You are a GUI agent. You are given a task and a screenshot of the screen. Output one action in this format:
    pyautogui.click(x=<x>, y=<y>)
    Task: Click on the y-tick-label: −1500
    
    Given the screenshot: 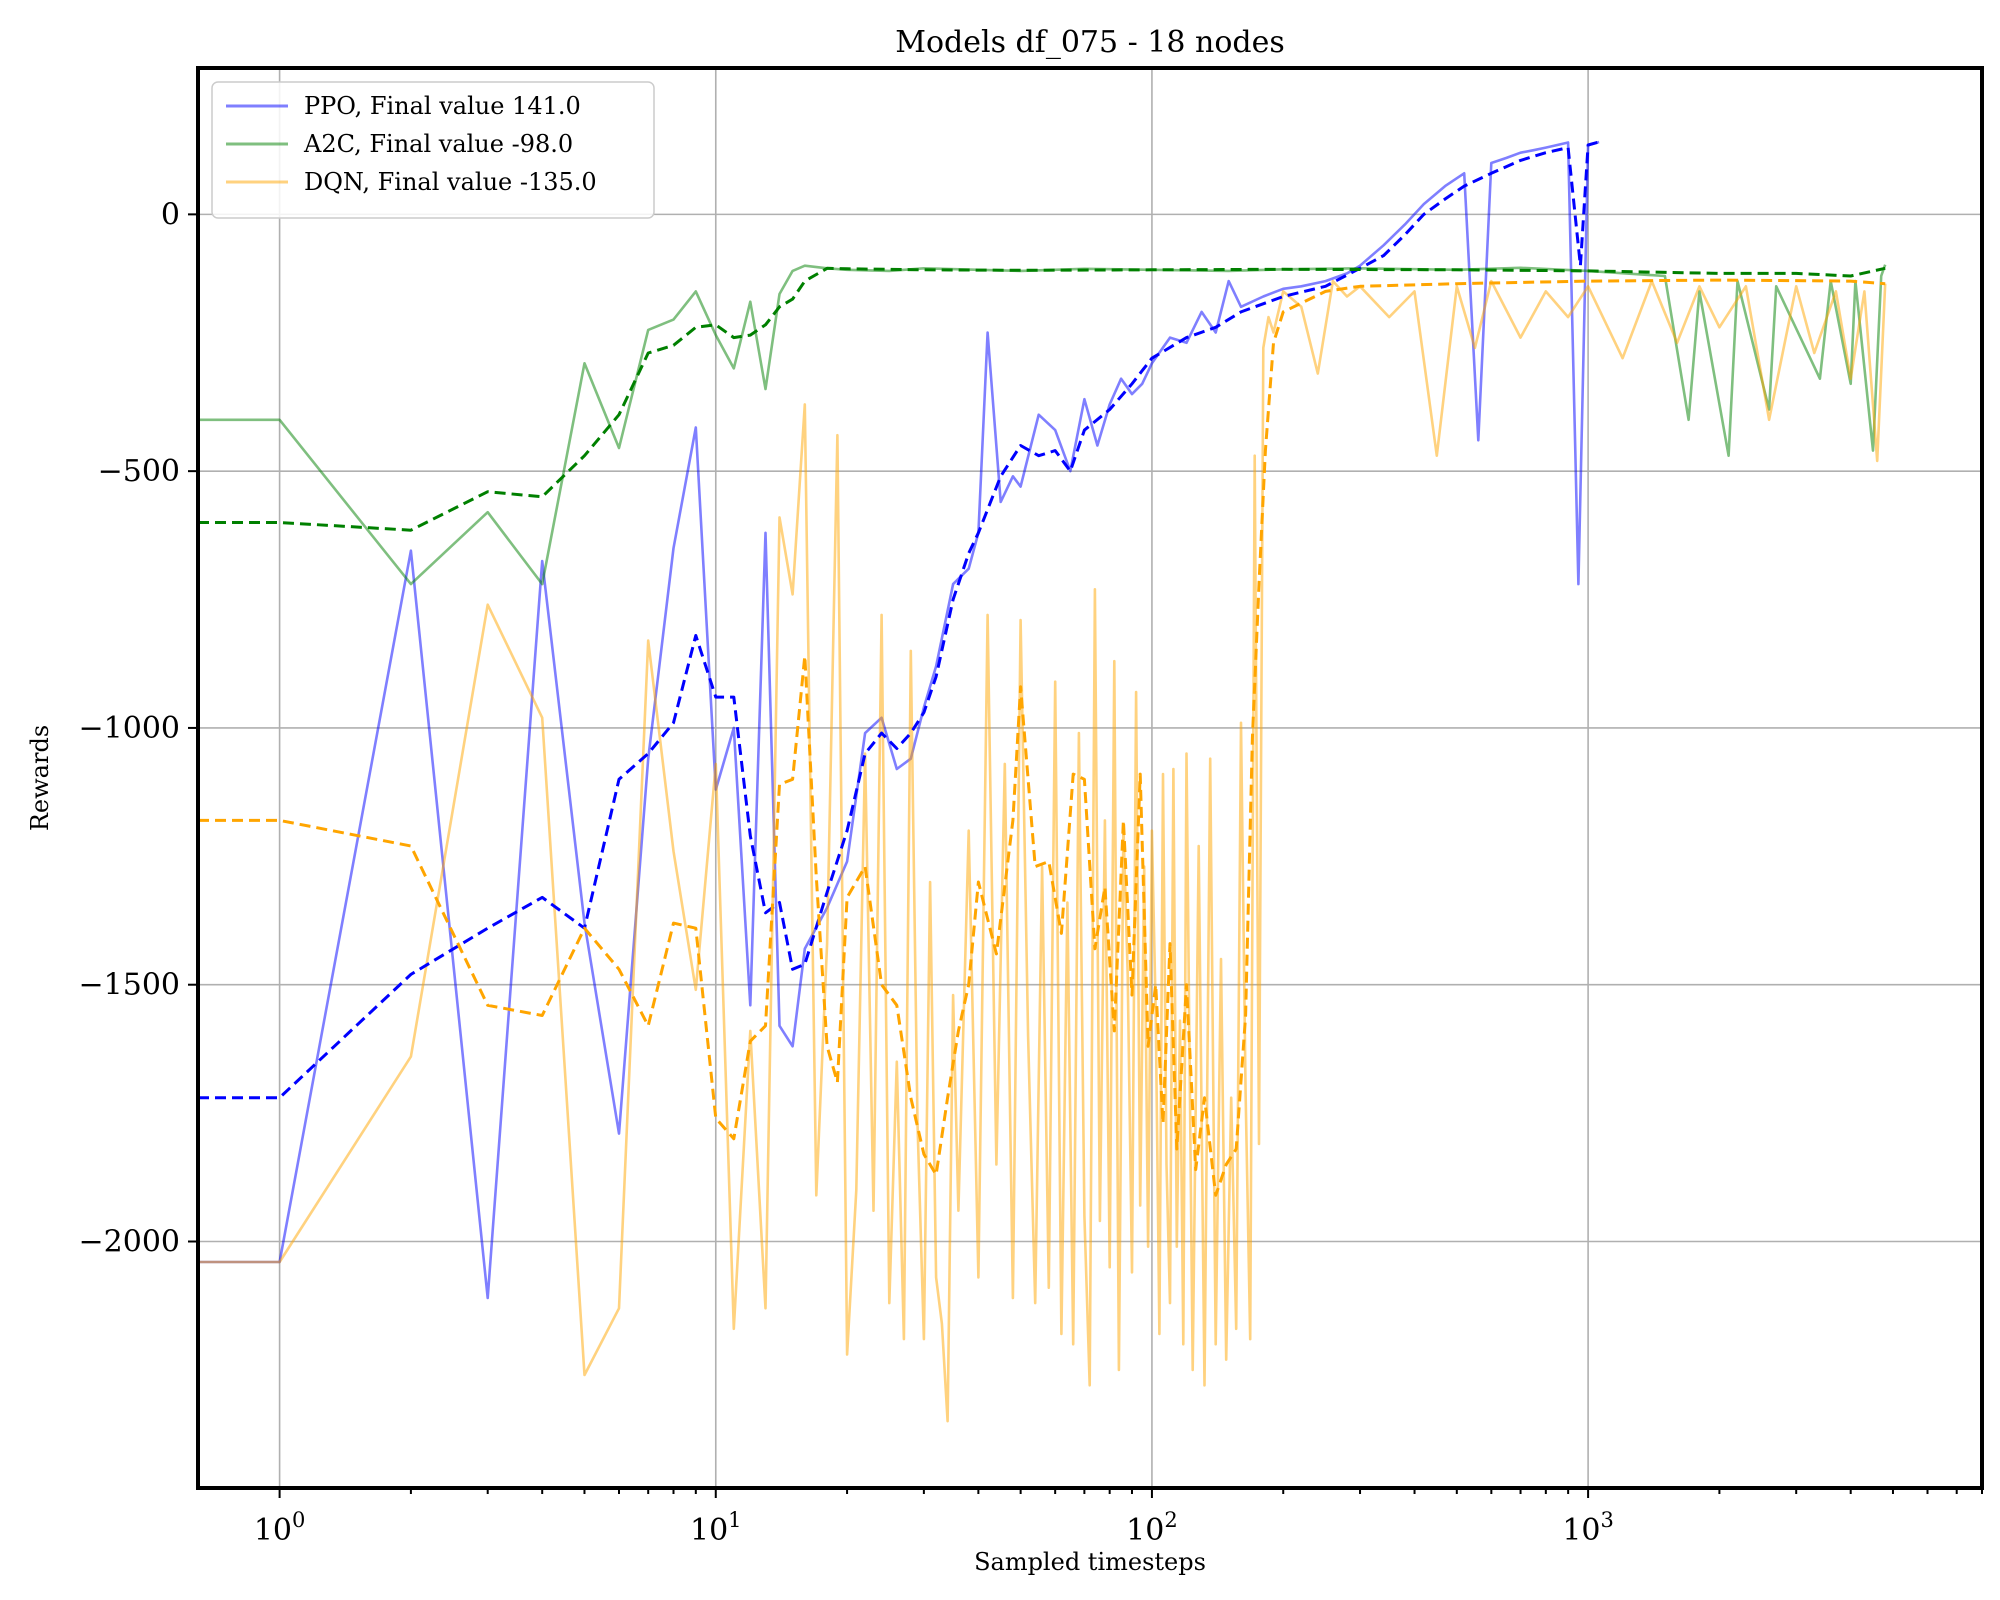 What is the action you would take?
    pyautogui.click(x=129, y=985)
    